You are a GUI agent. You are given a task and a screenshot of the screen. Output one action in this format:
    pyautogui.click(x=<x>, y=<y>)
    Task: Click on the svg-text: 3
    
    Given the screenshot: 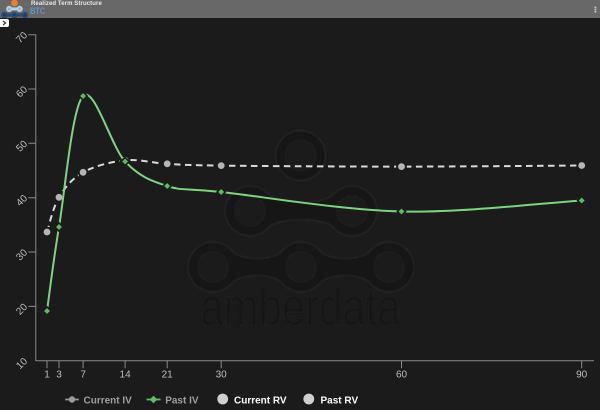 What is the action you would take?
    pyautogui.click(x=59, y=374)
    